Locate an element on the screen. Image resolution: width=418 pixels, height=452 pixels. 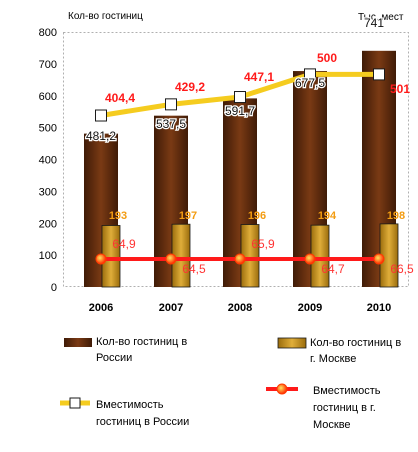
legend-label-moscow-count: Кол-во гостиниц в г. Москве is located at coordinates (357, 351).